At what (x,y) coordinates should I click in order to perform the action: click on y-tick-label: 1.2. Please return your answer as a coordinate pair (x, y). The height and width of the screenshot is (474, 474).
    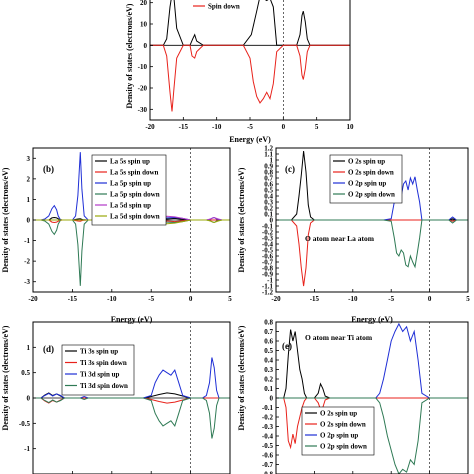
    Looking at the image, I should click on (268, 149).